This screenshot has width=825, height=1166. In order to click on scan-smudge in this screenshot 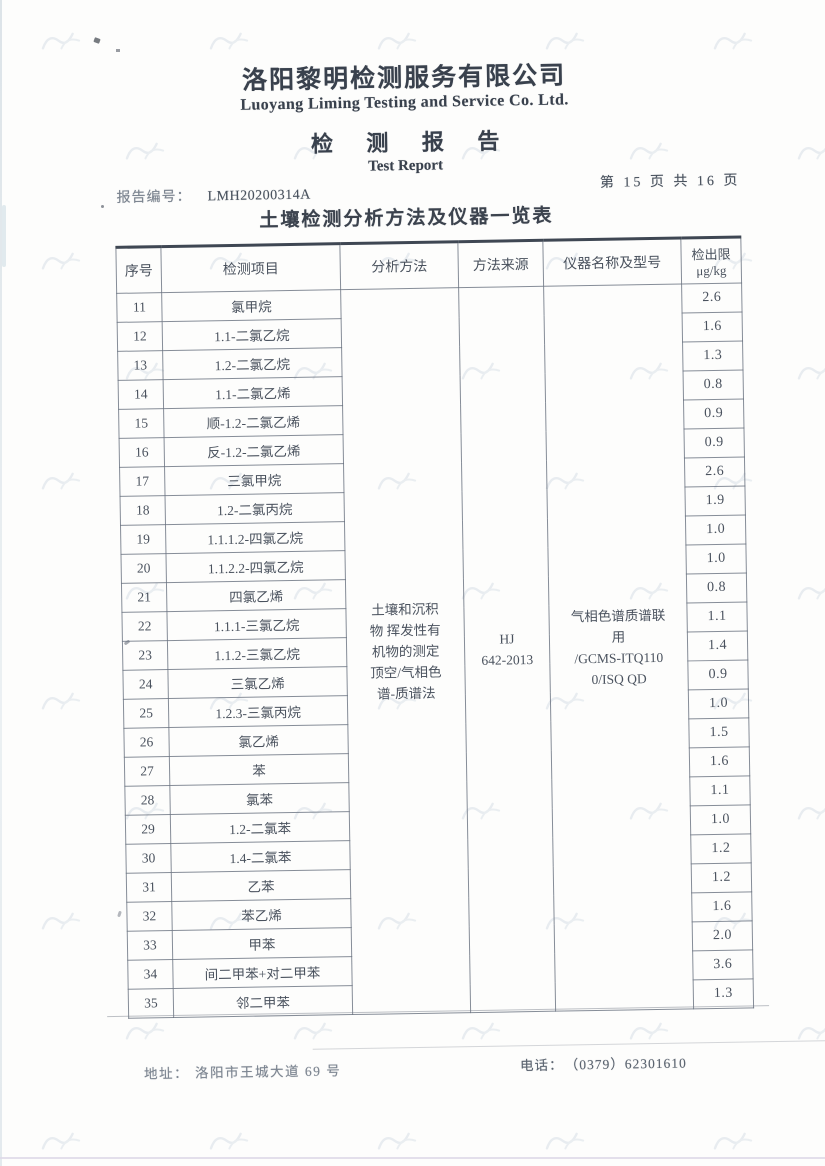, I will do `click(4, 236)`.